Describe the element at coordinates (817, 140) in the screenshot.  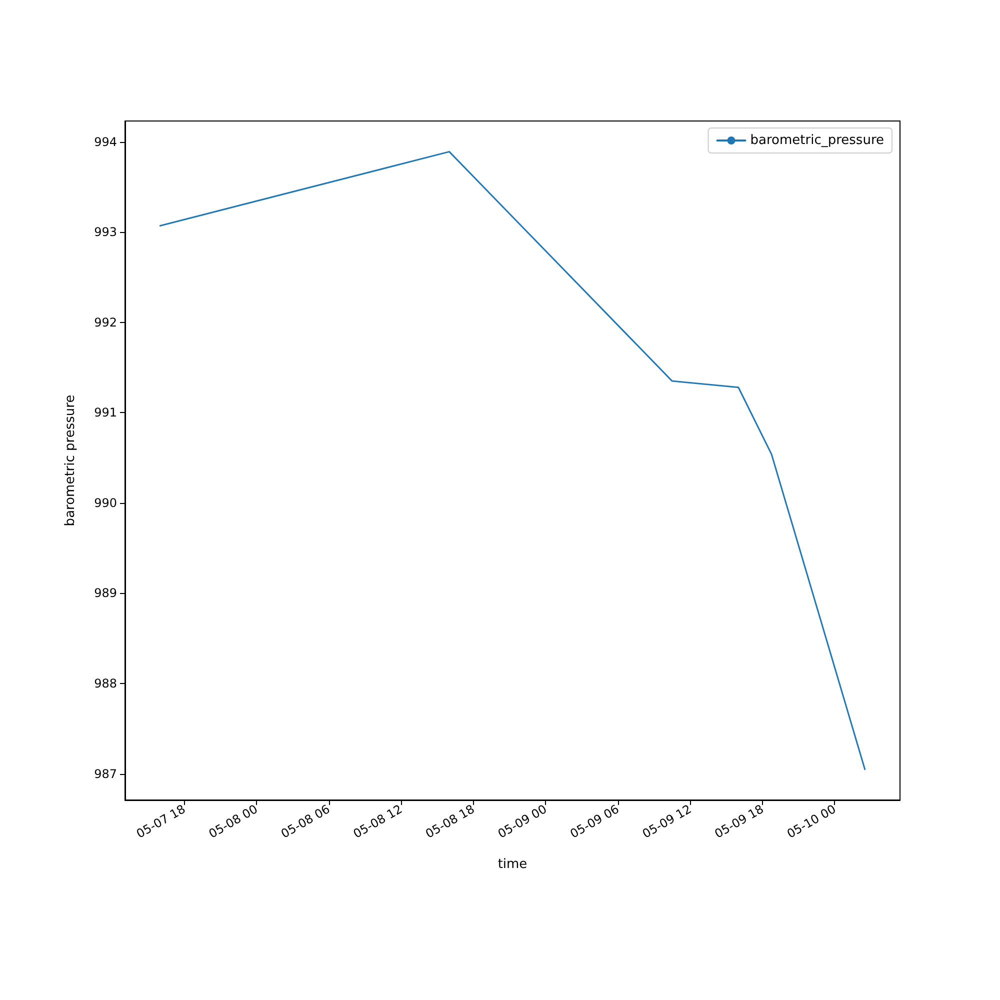
I see `legend-label: barometric_pressure` at that location.